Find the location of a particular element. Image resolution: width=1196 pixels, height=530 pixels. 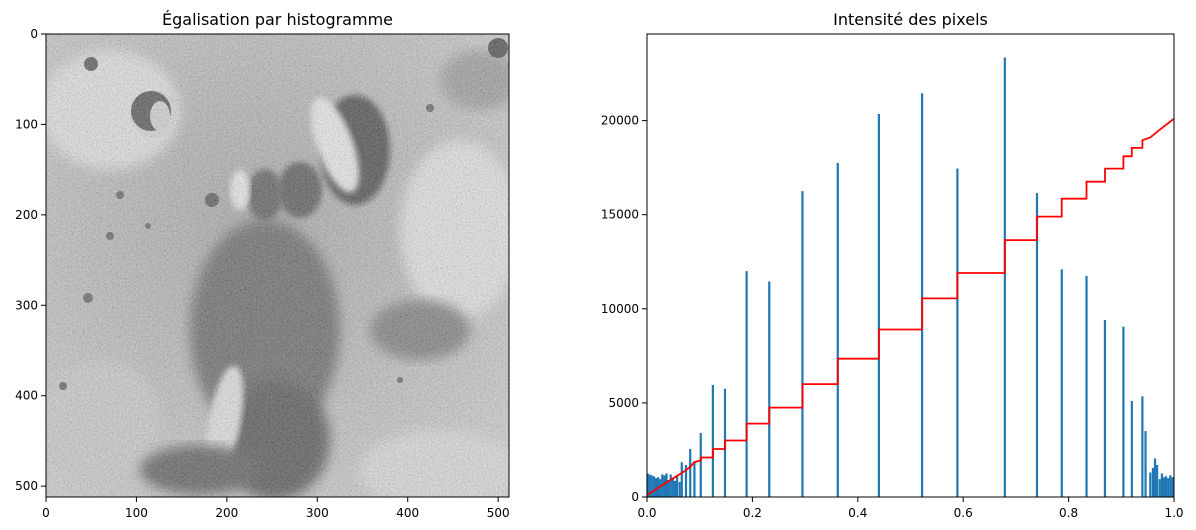

image-title: Égalisation par histogramme is located at coordinates (277, 19).